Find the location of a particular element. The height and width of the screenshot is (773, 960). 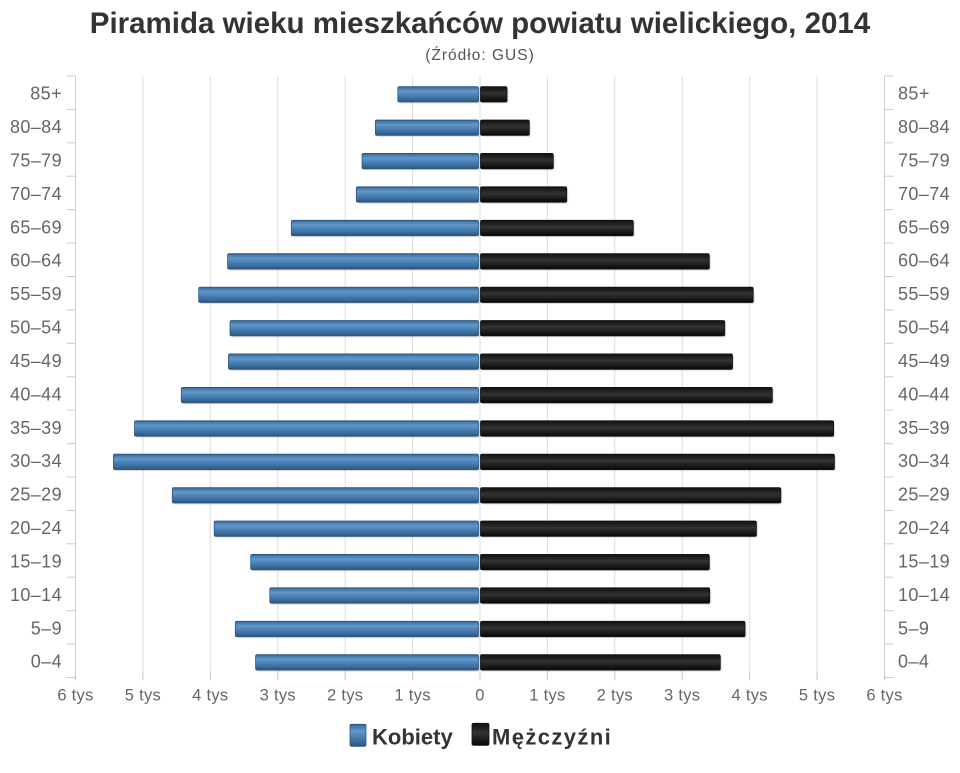

svg-text: Mężczyźni is located at coordinates (552, 736).